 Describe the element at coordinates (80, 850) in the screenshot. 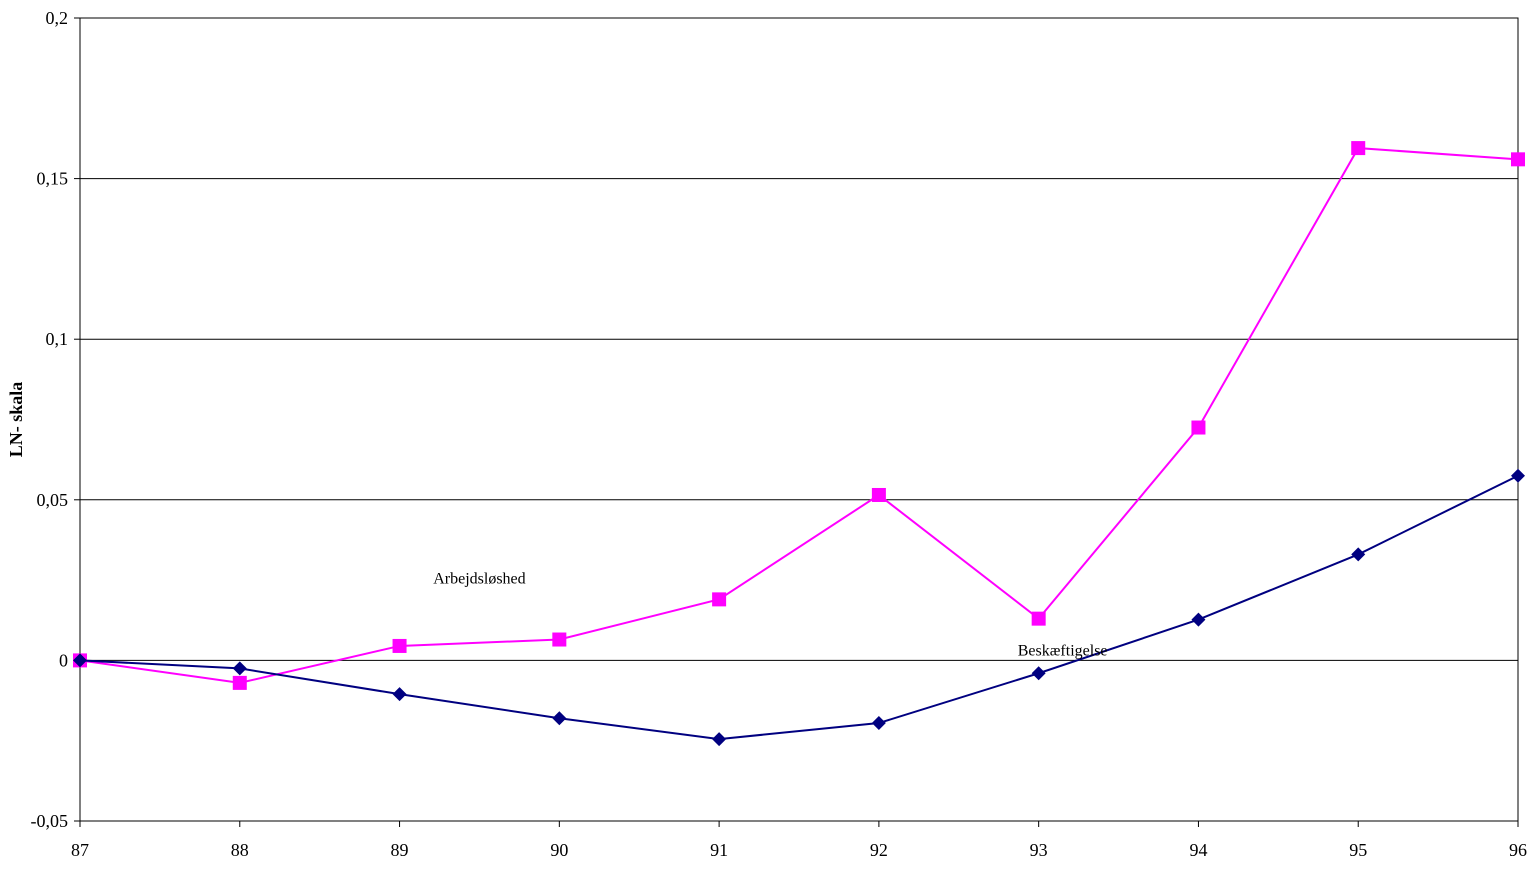

I see `x-tick-label: 87` at that location.